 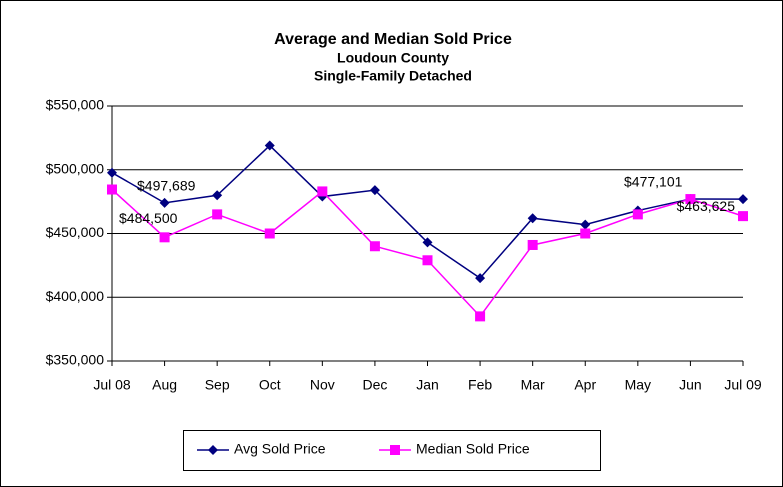 I want to click on y-tick-label: $500,000, so click(x=75, y=168).